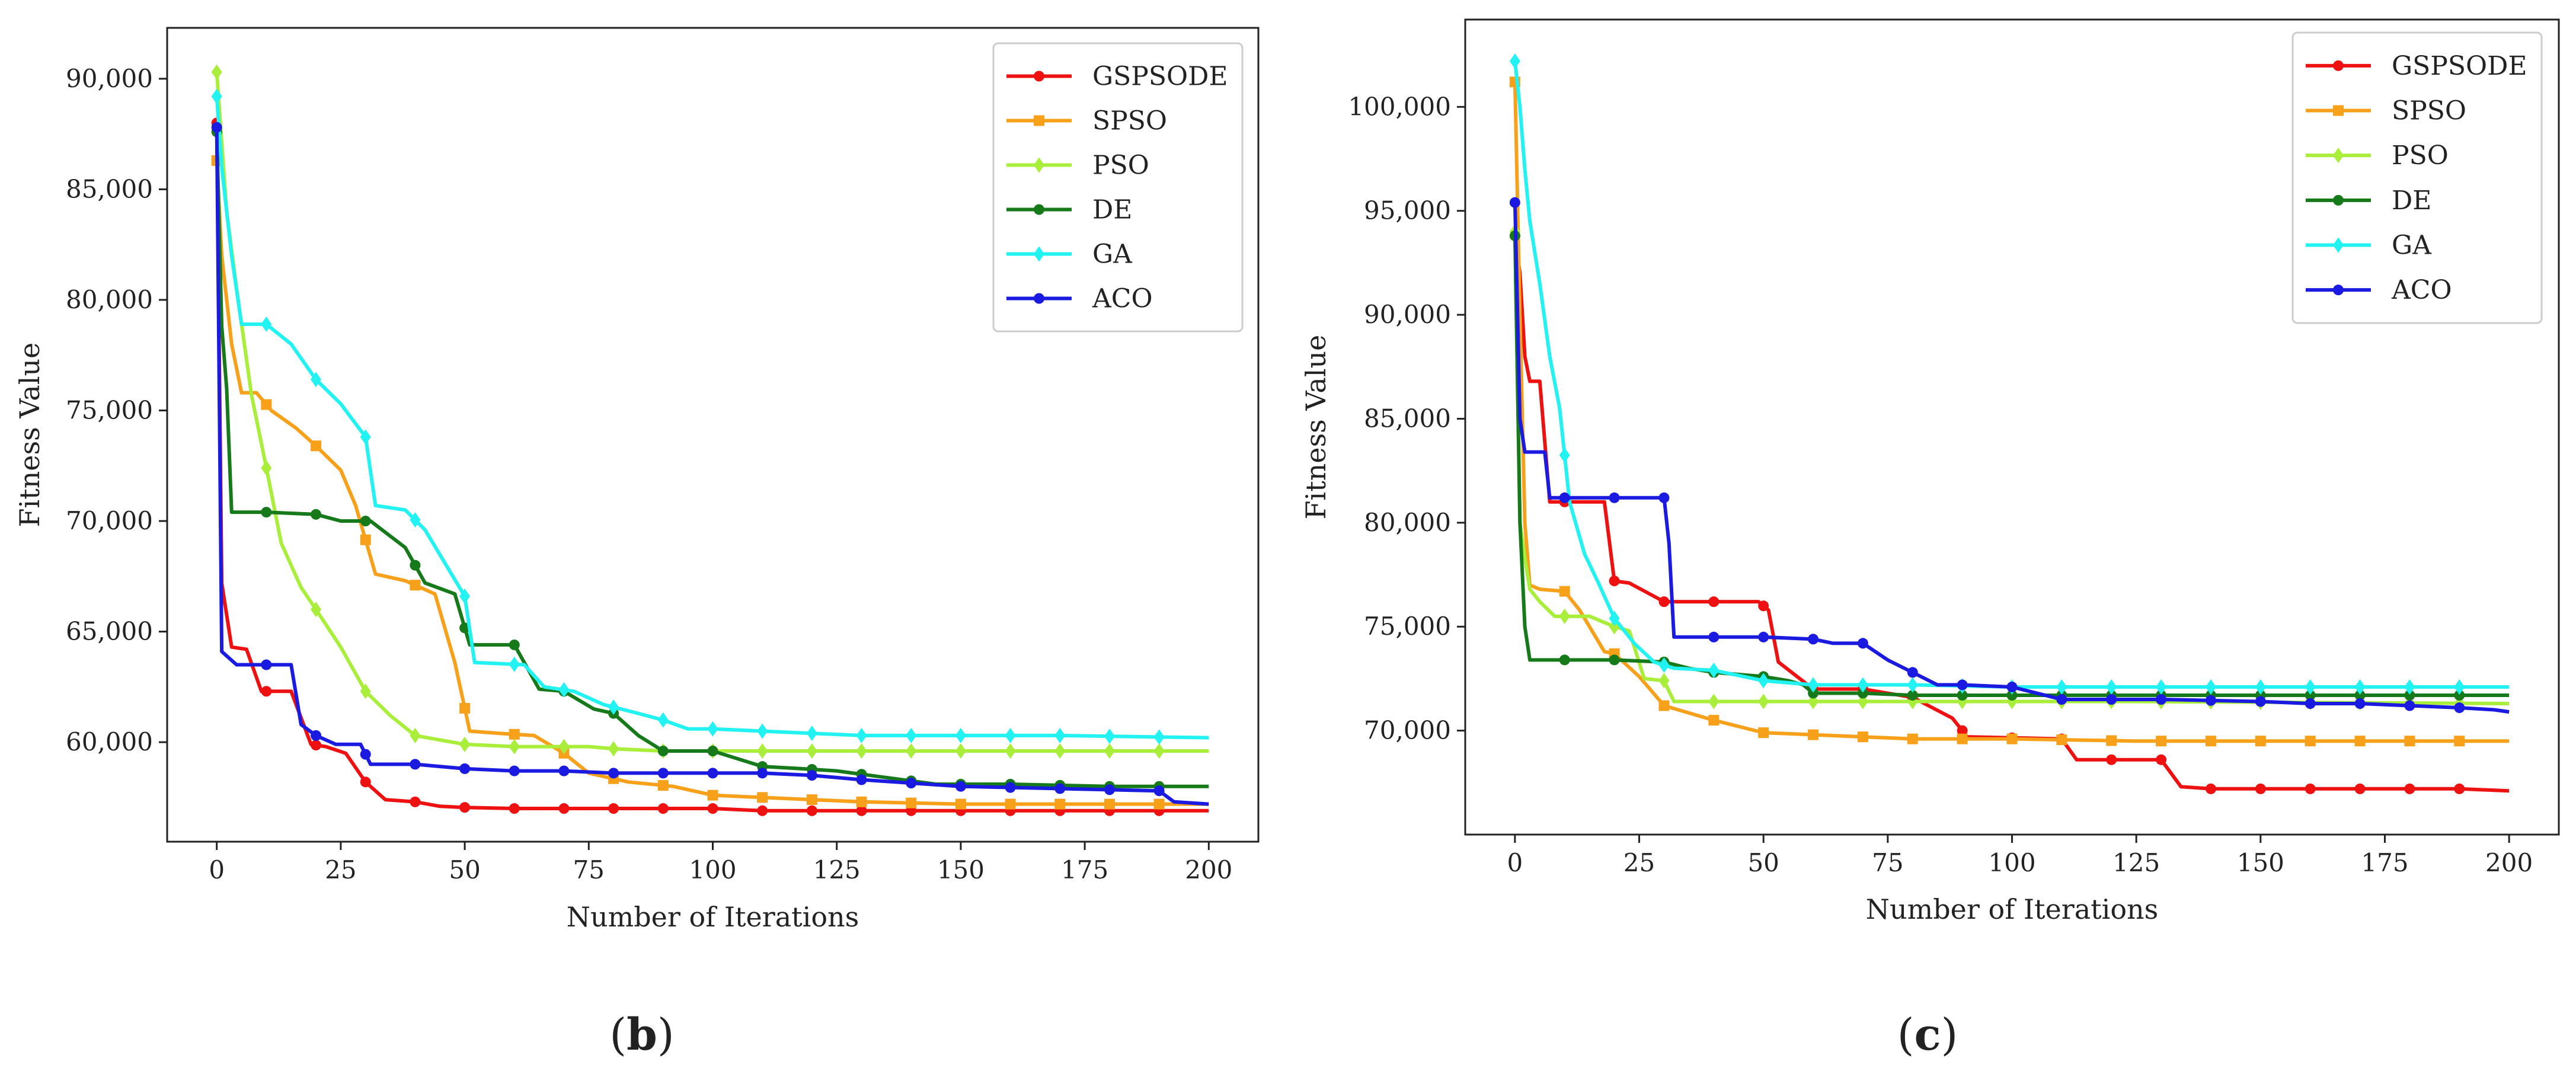 Image resolution: width=2576 pixels, height=1077 pixels. What do you see at coordinates (1407, 210) in the screenshot?
I see `y-tick-label: 95,000` at bounding box center [1407, 210].